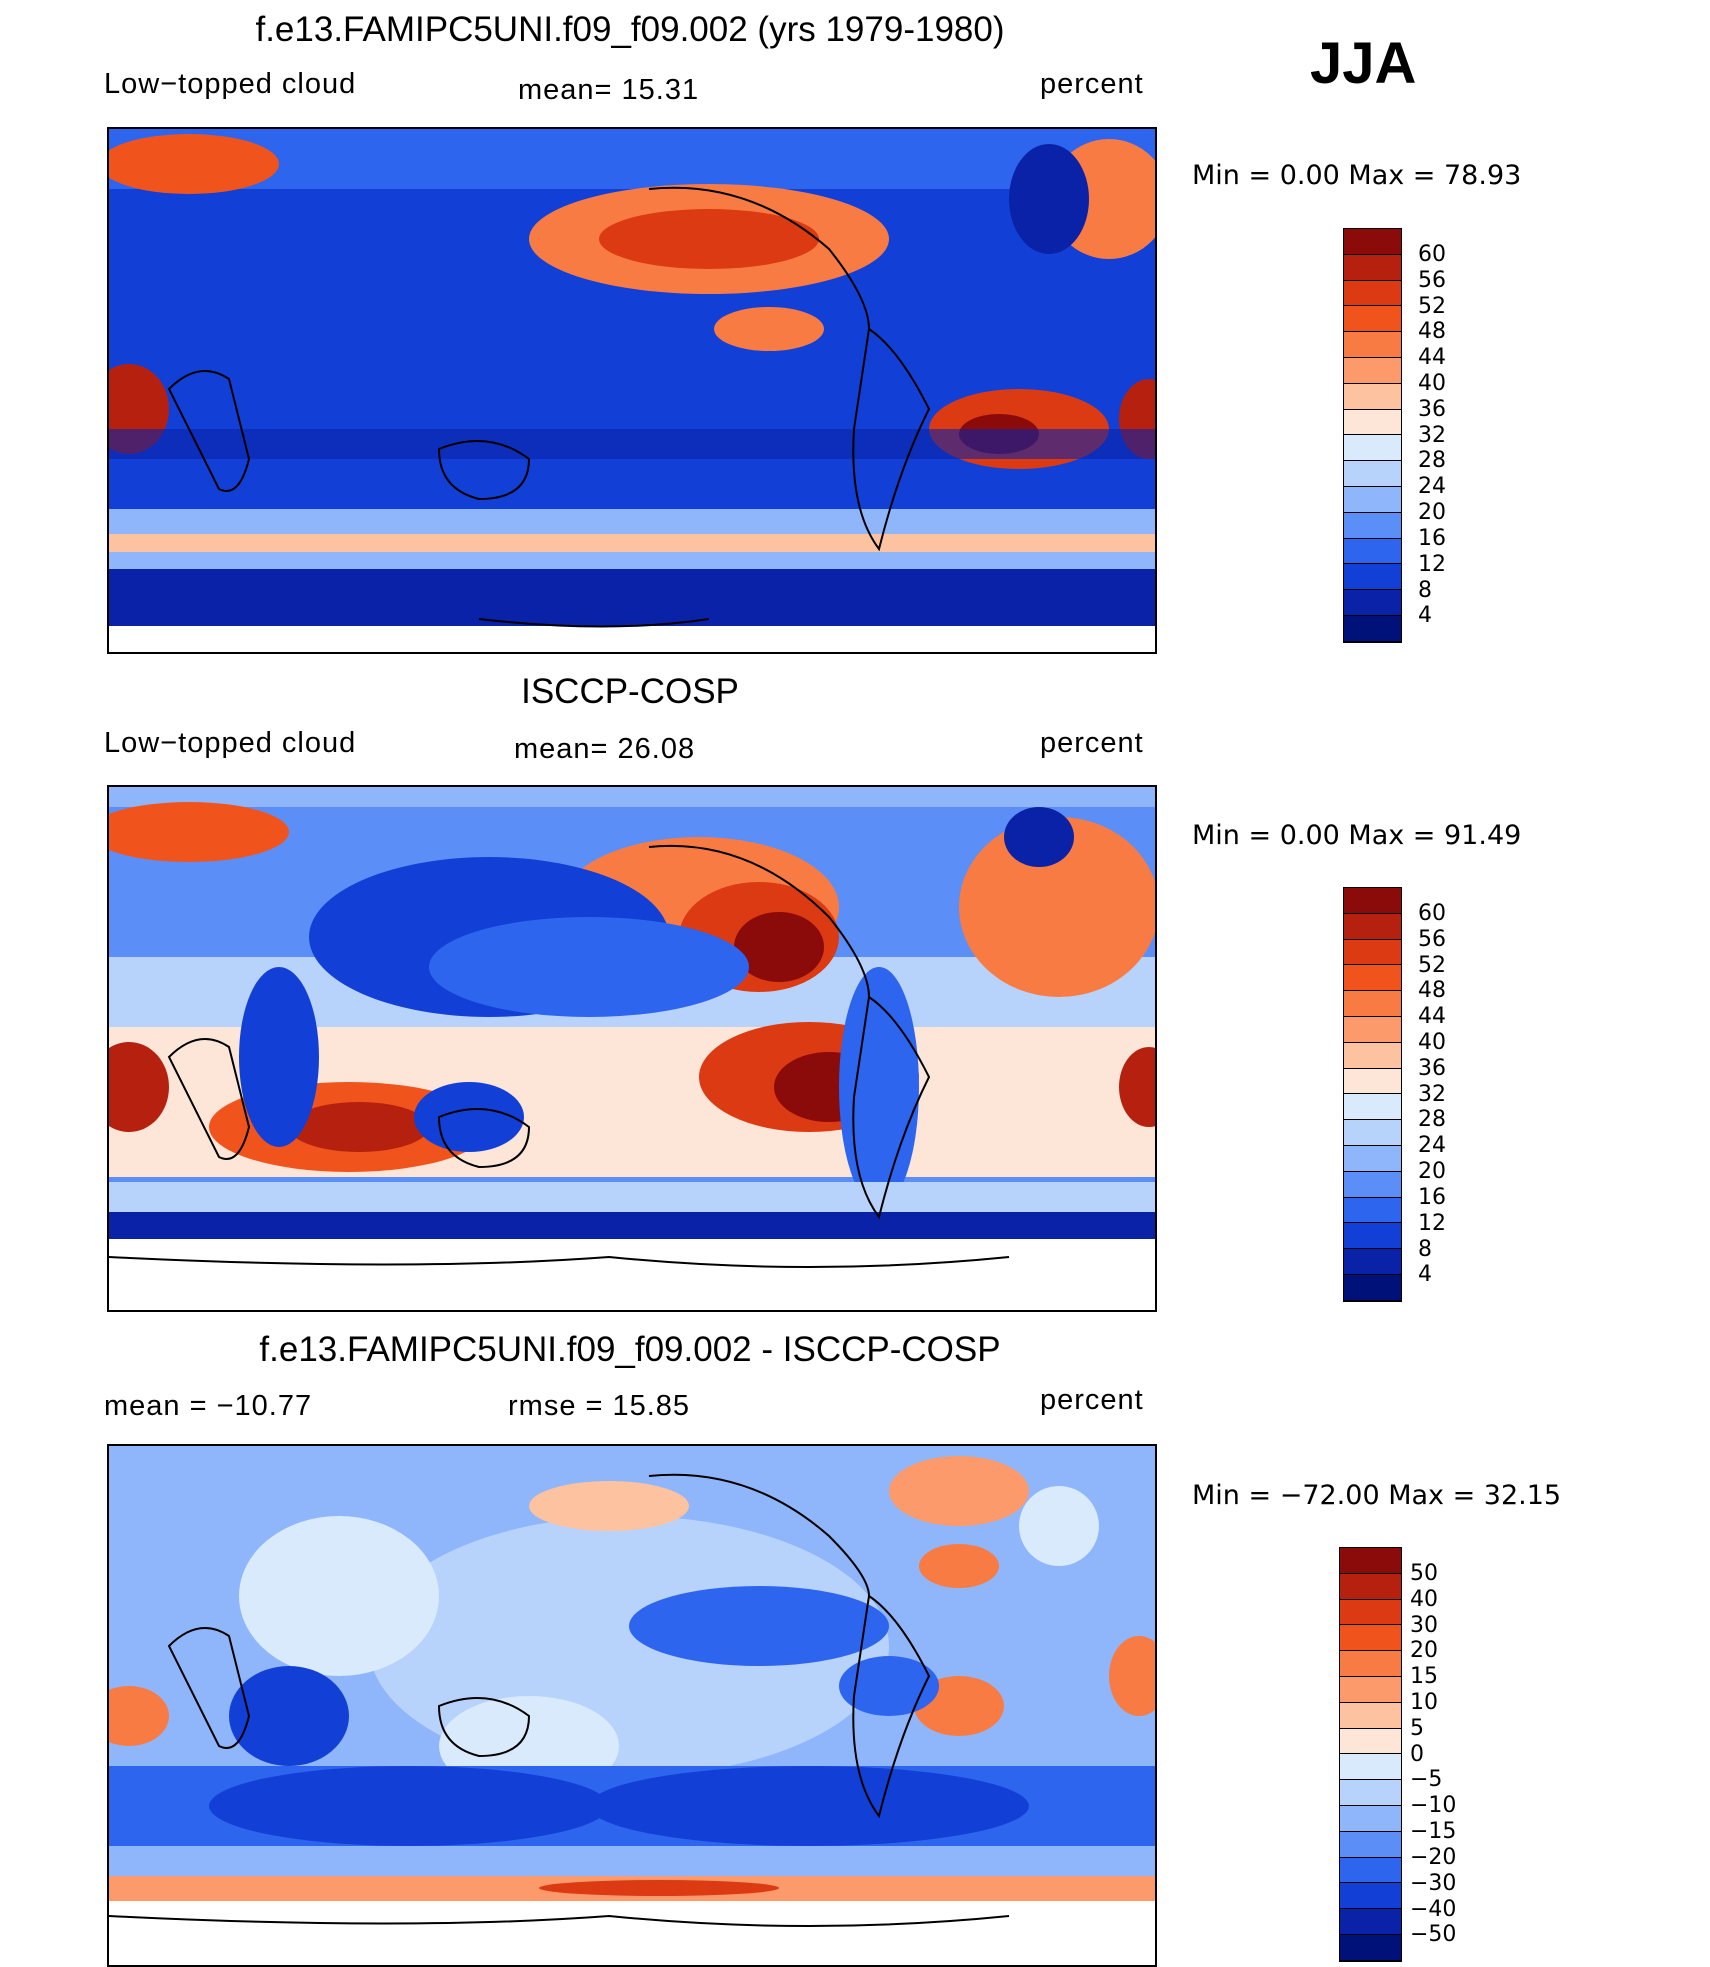 The height and width of the screenshot is (1967, 1710). What do you see at coordinates (1424, 1625) in the screenshot?
I see `cbar-tick-label: 30` at bounding box center [1424, 1625].